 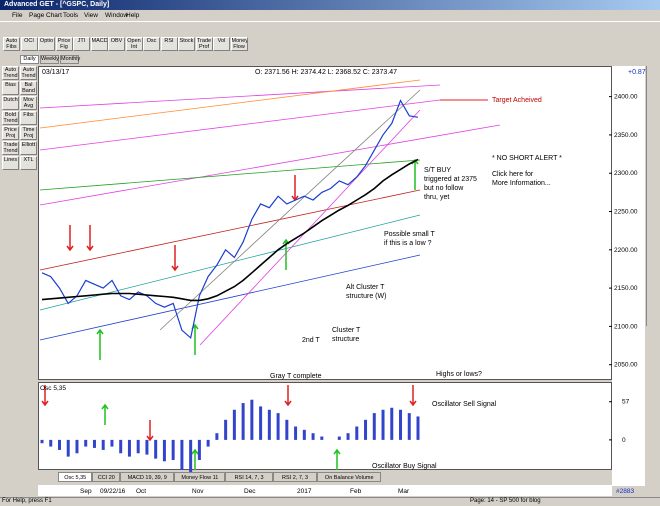 I want to click on toolbar-button: Auto Fibs, so click(x=11, y=44).